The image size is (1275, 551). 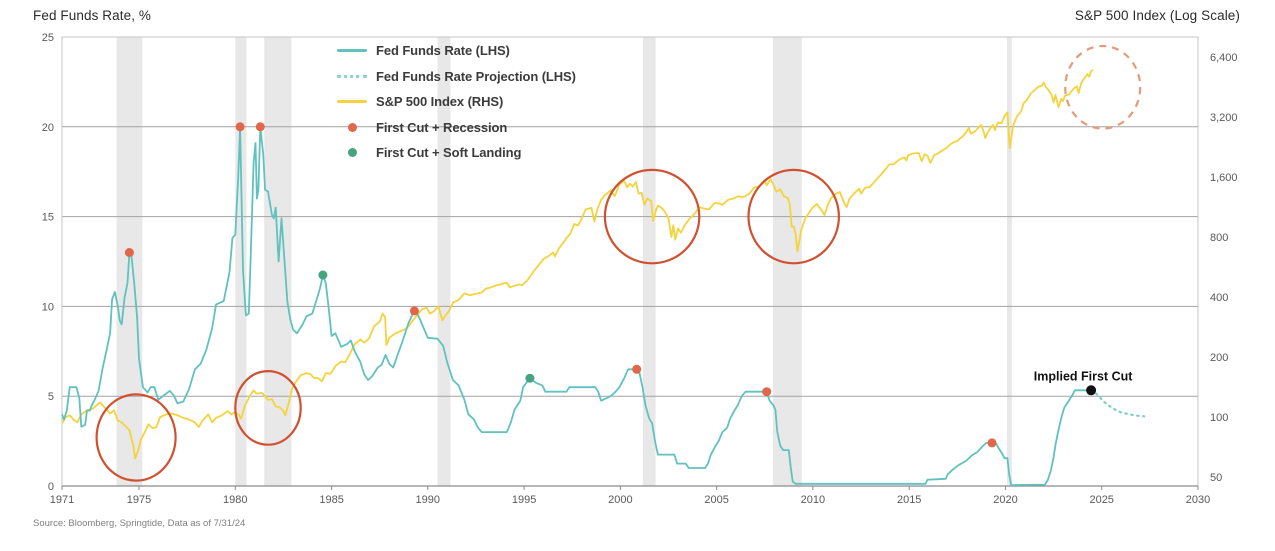 What do you see at coordinates (1083, 376) in the screenshot?
I see `implied-first-cut-label: Implied First Cut` at bounding box center [1083, 376].